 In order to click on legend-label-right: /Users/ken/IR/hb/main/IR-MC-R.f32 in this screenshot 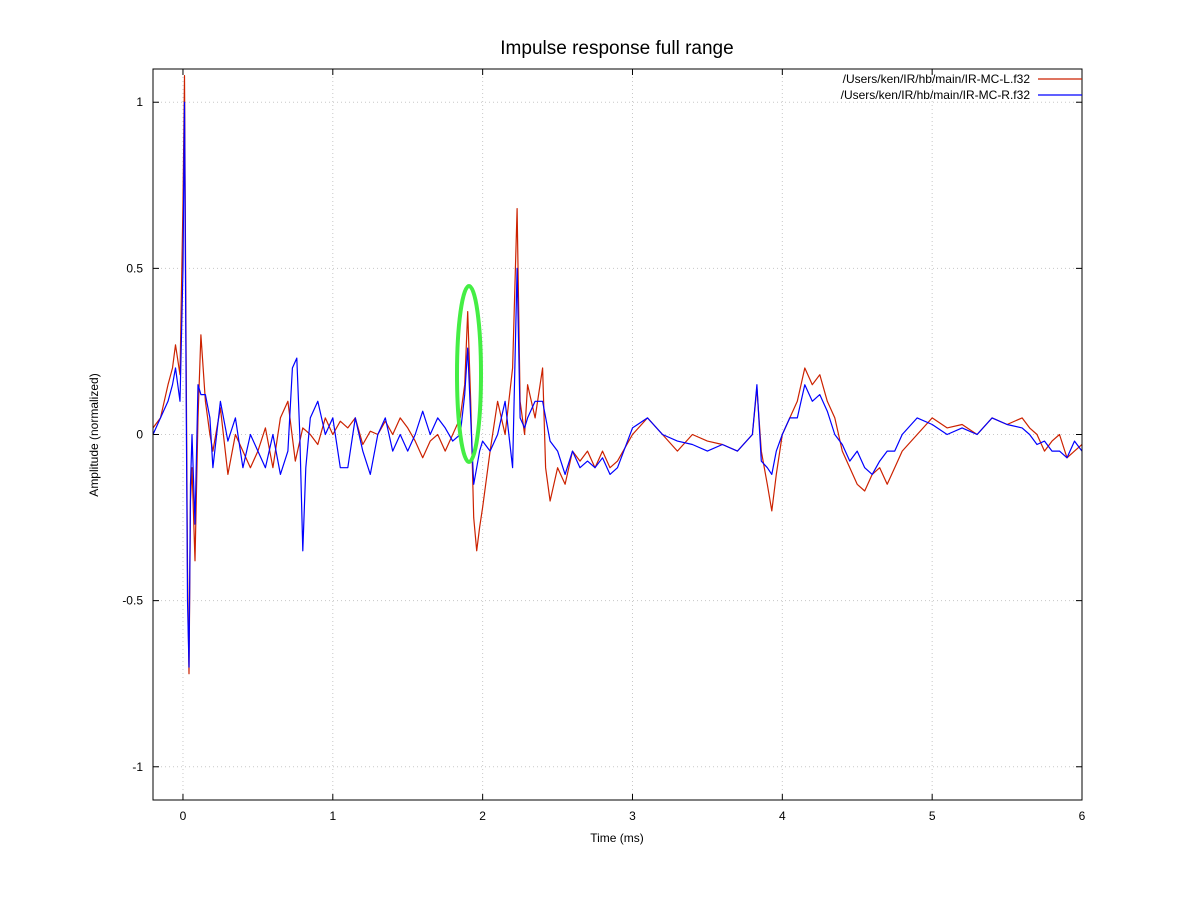, I will do `click(936, 95)`.